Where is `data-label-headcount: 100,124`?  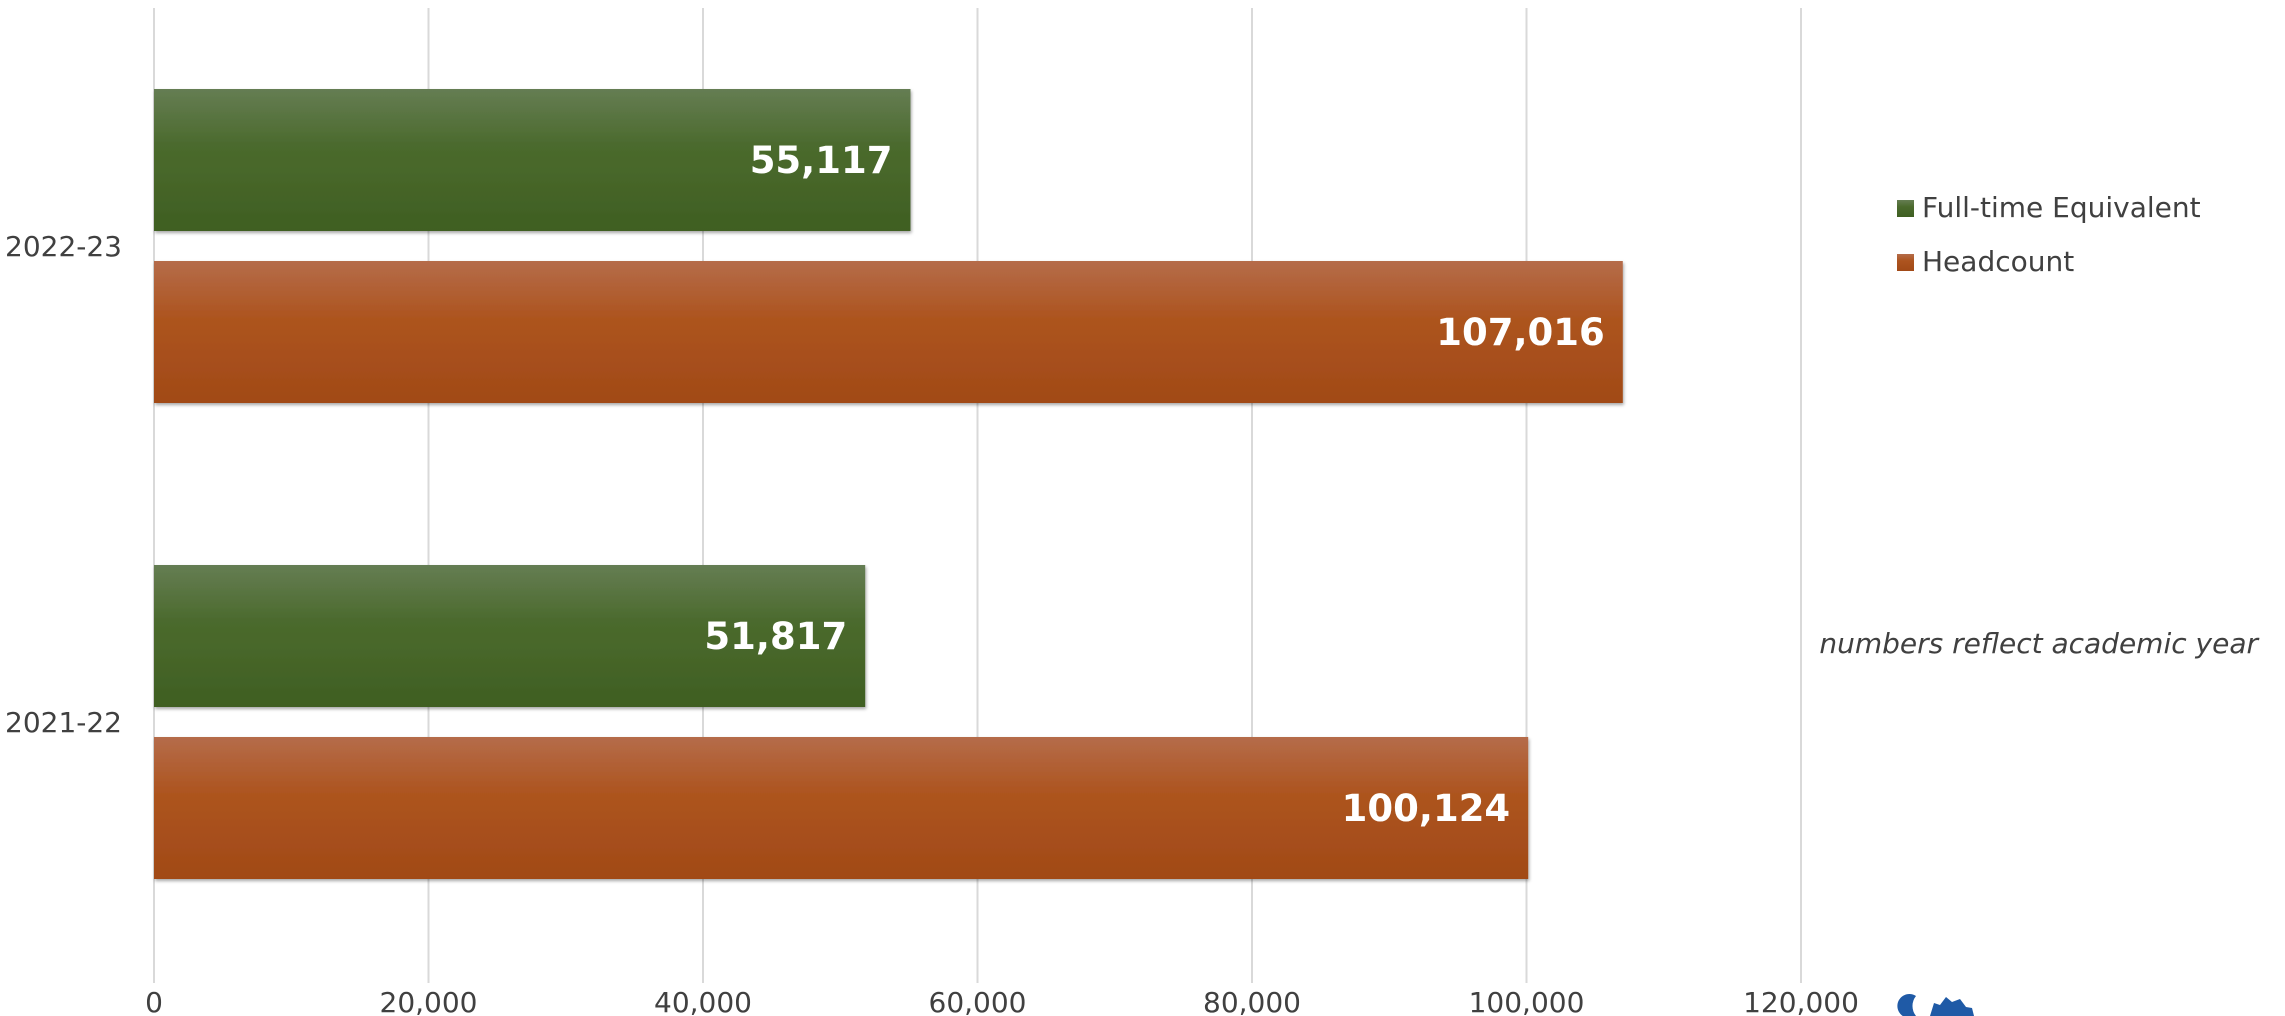 data-label-headcount: 100,124 is located at coordinates (1426, 808).